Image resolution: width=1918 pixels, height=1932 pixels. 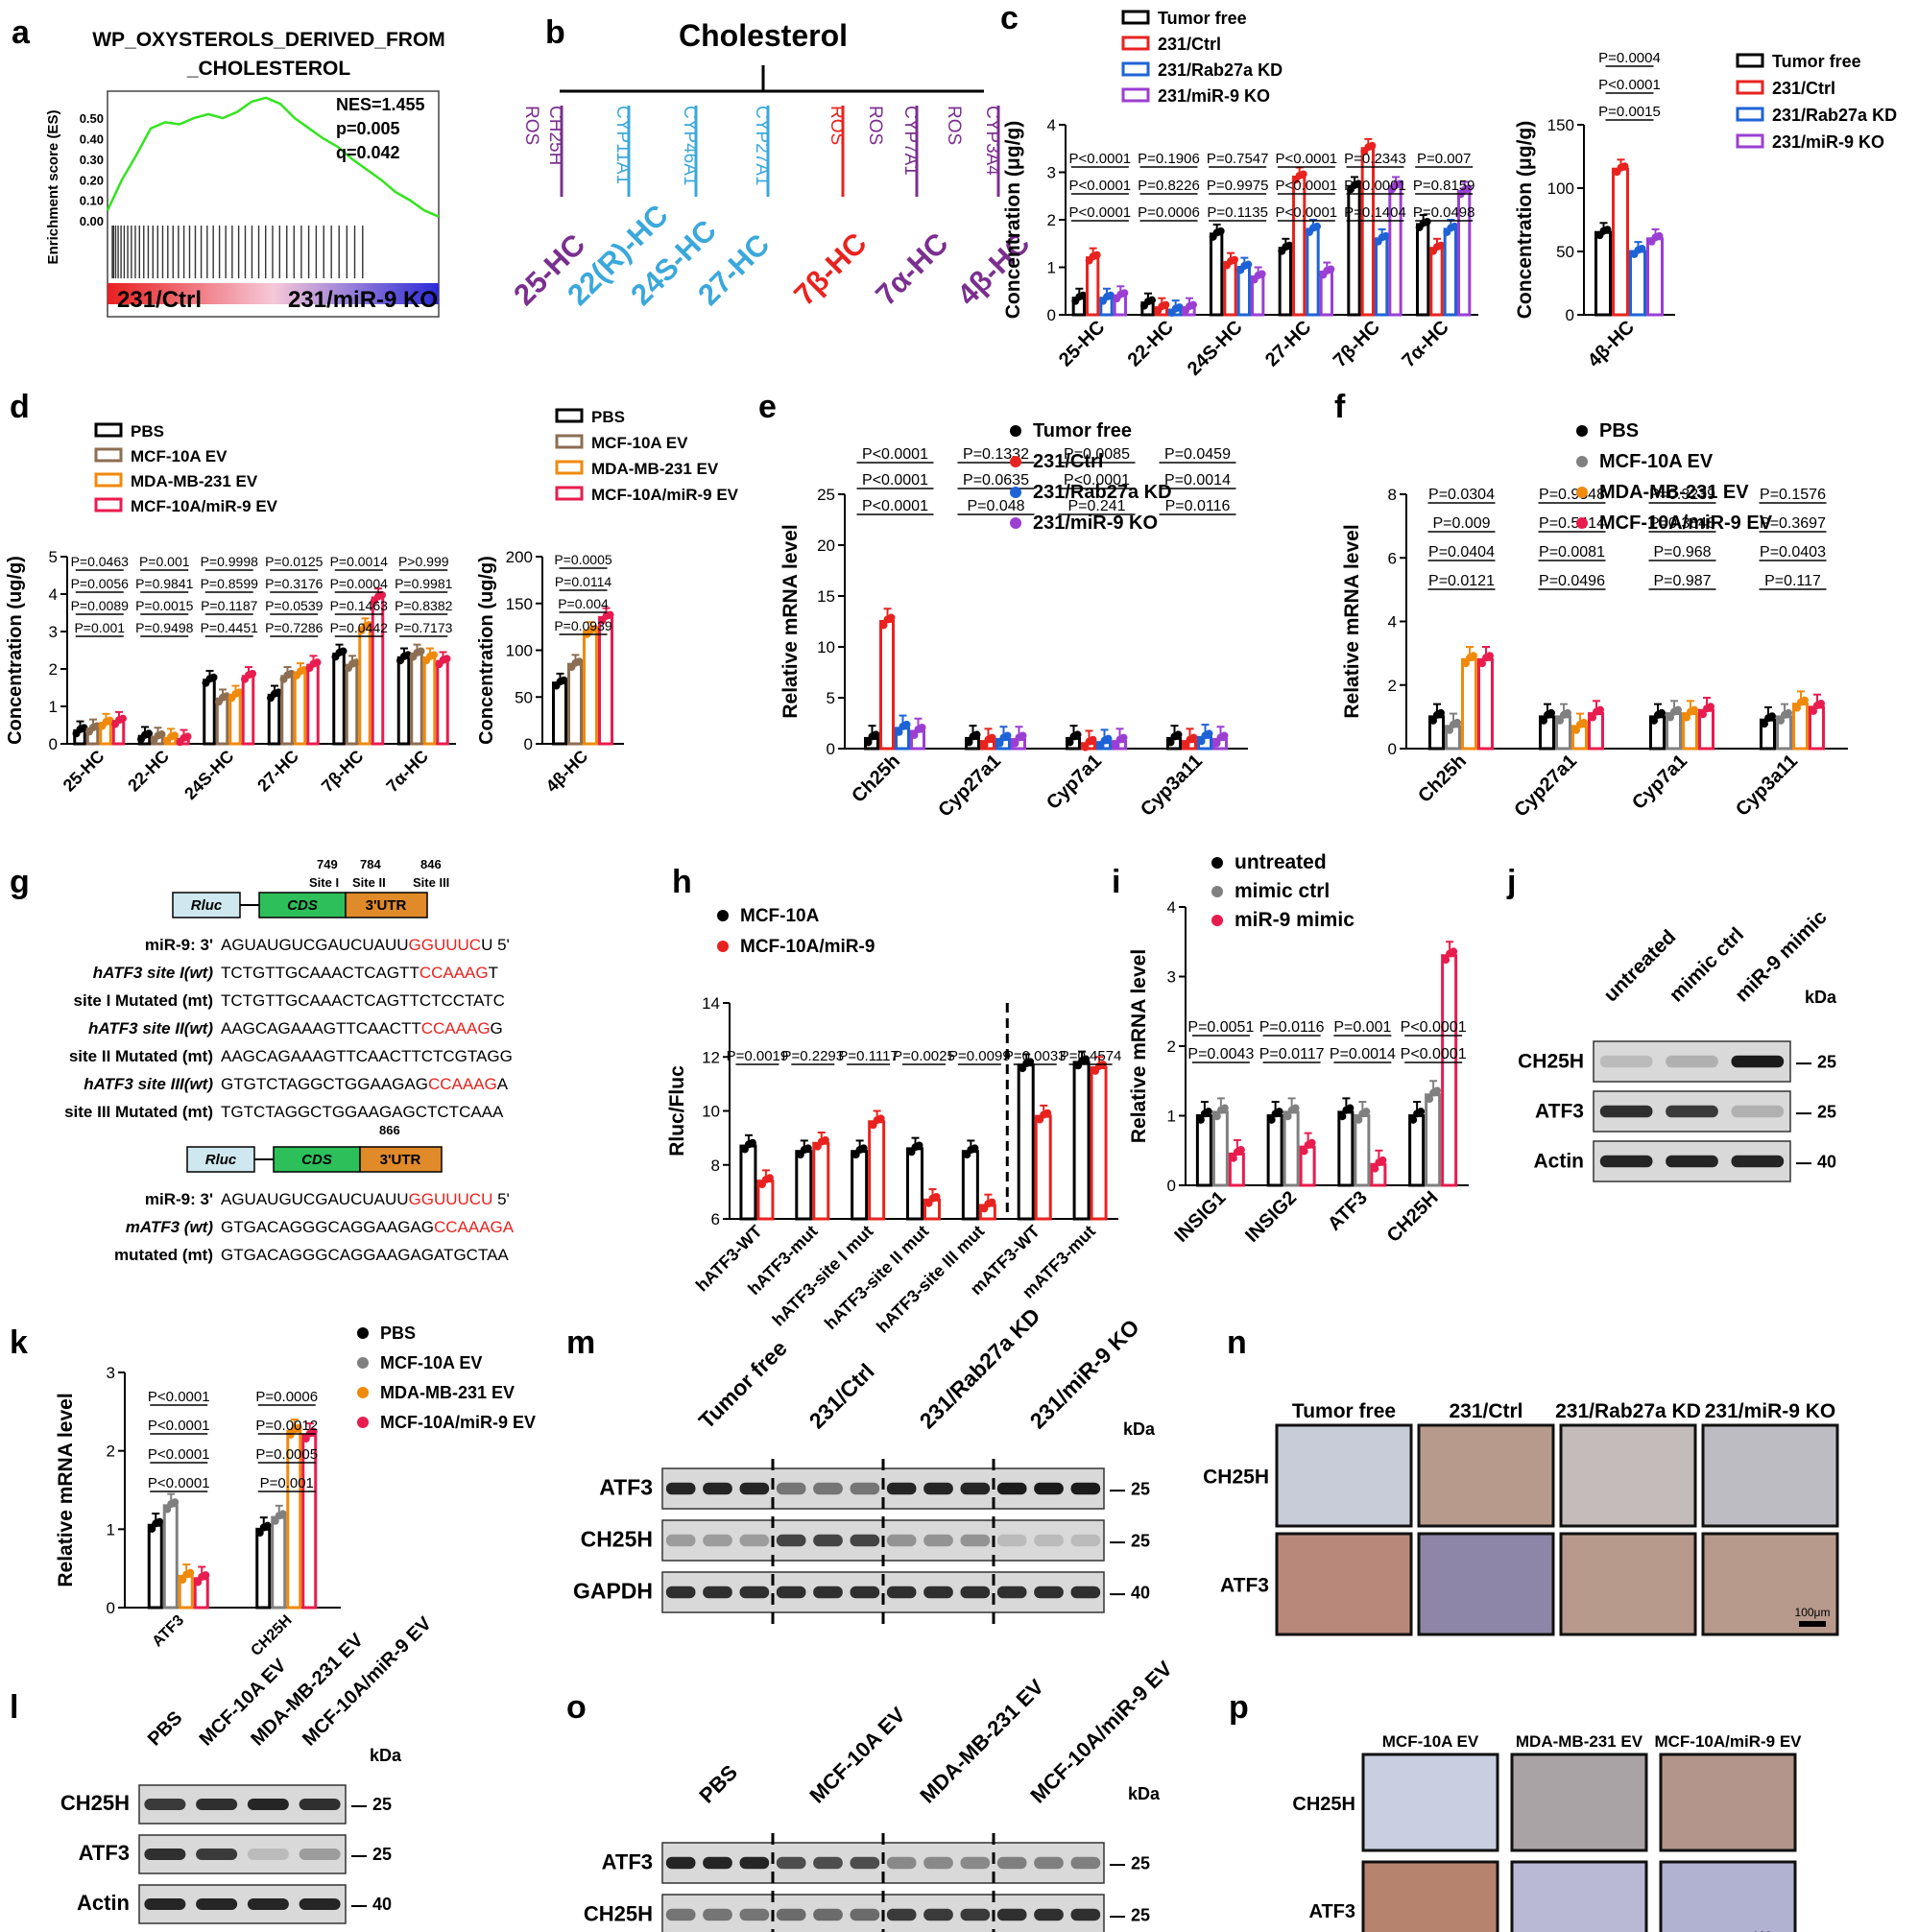 What do you see at coordinates (711, 1003) in the screenshot?
I see `y-tick-label: 14` at bounding box center [711, 1003].